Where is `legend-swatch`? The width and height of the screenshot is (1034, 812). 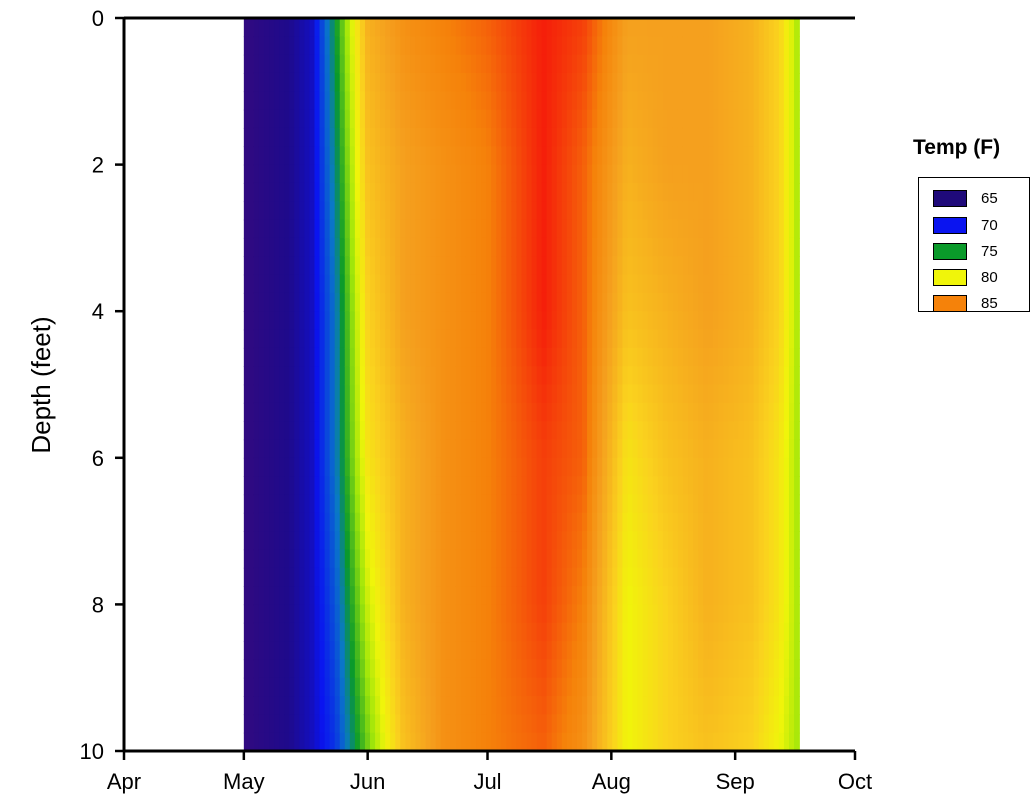
legend-swatch is located at coordinates (950, 198).